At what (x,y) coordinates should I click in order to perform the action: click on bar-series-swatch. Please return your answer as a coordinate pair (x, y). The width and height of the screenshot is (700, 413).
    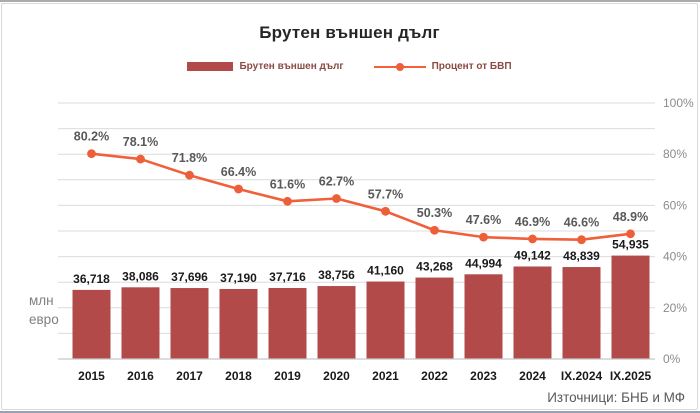
    Looking at the image, I should click on (210, 66).